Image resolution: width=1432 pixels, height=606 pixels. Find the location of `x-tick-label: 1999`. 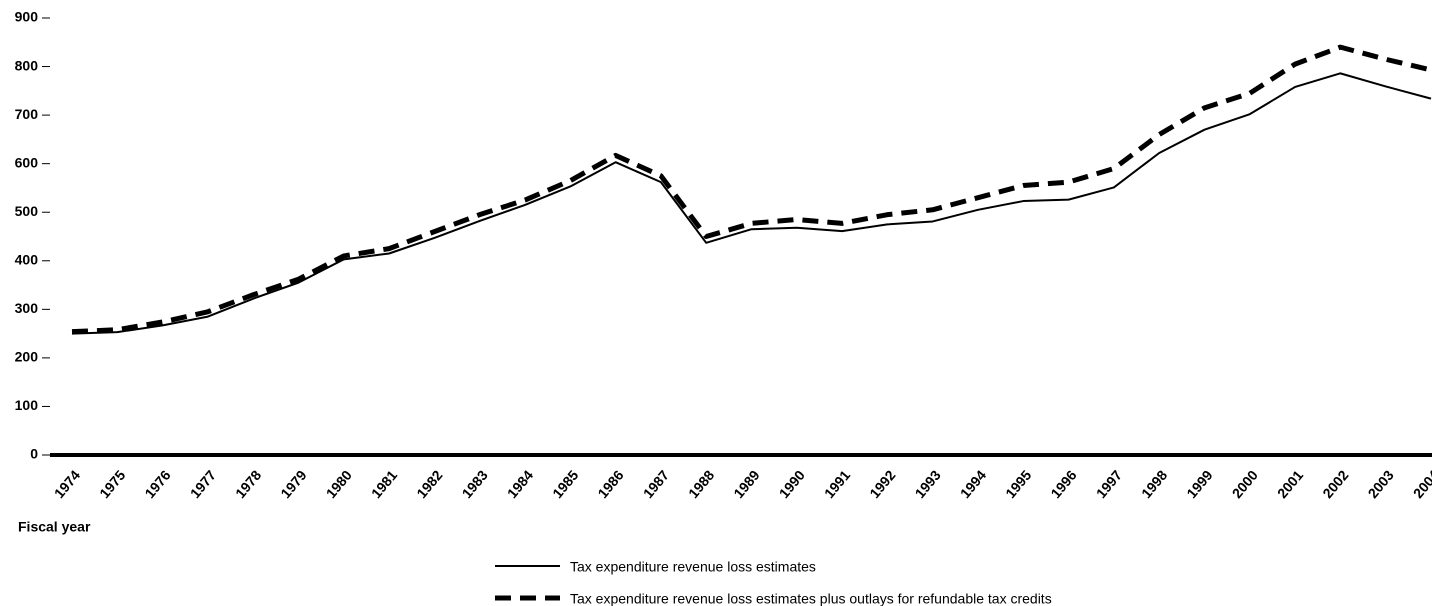

x-tick-label: 1999 is located at coordinates (1199, 484).